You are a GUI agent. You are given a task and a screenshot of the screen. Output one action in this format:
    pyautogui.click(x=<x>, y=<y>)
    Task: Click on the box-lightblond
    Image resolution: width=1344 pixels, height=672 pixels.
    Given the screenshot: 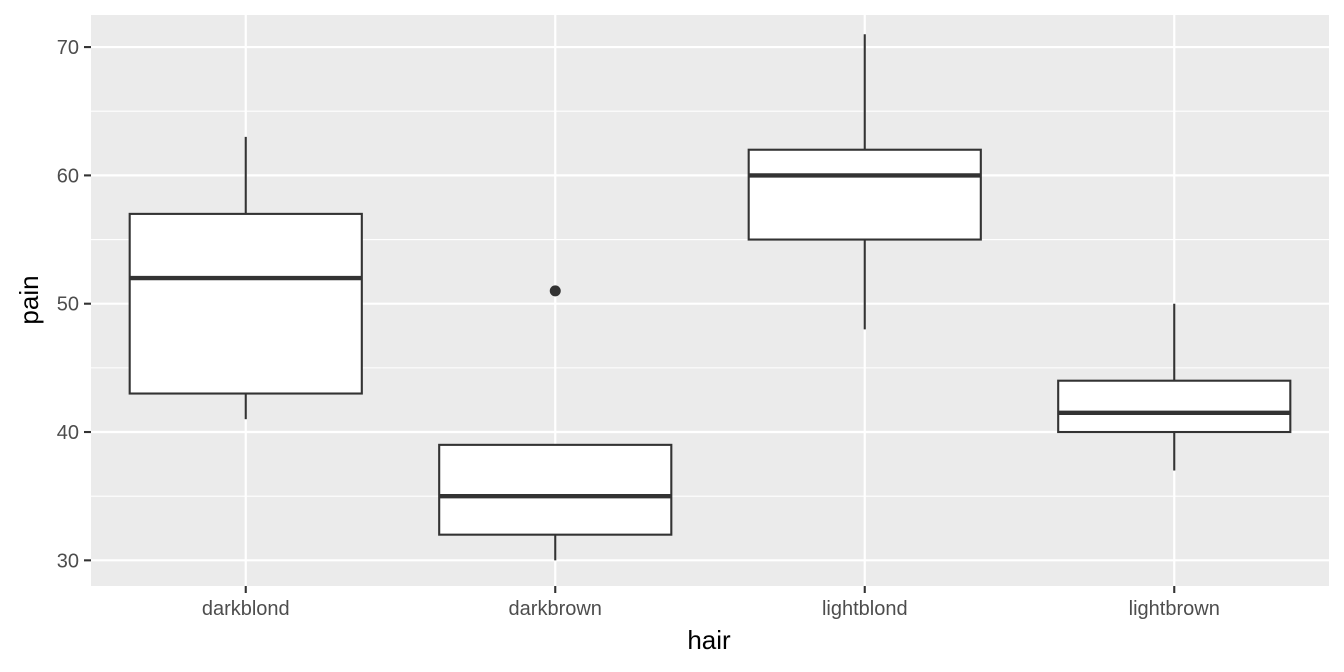 What is the action you would take?
    pyautogui.click(x=864, y=182)
    